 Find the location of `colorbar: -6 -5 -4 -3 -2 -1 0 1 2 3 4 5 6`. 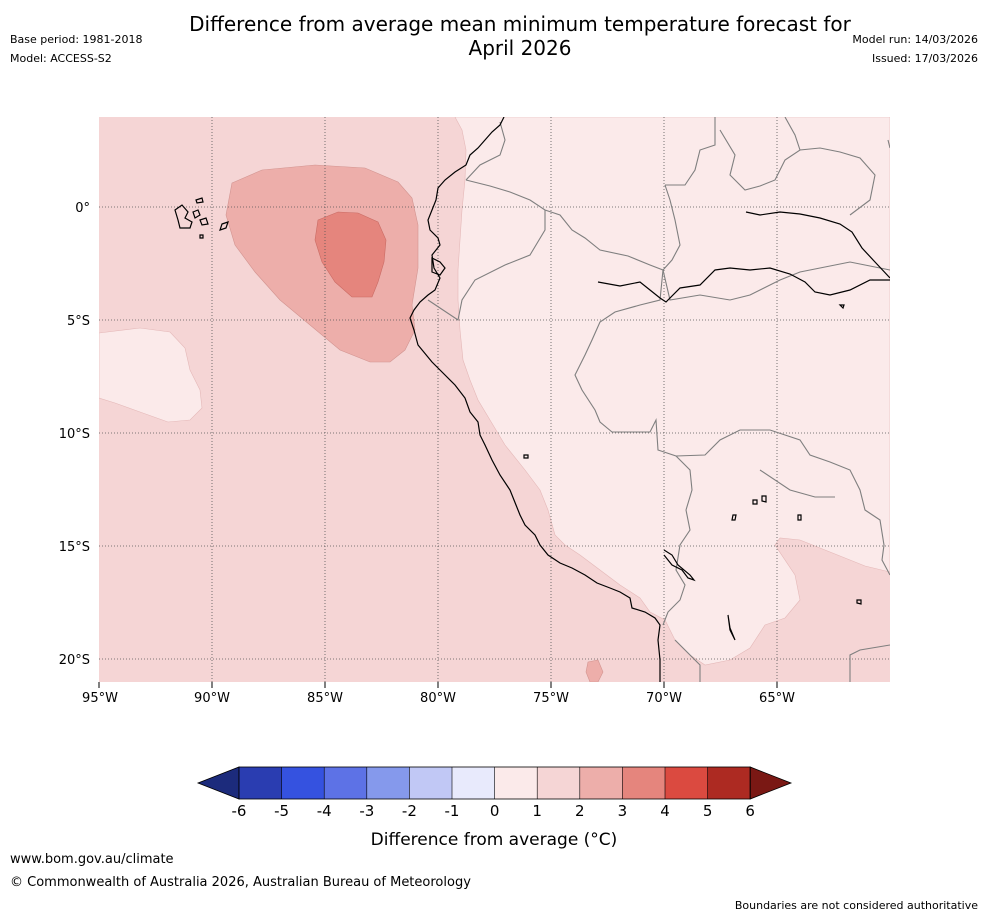

colorbar: -6 -5 -4 -3 -2 -1 0 1 2 3 4 5 6 is located at coordinates (494, 793).